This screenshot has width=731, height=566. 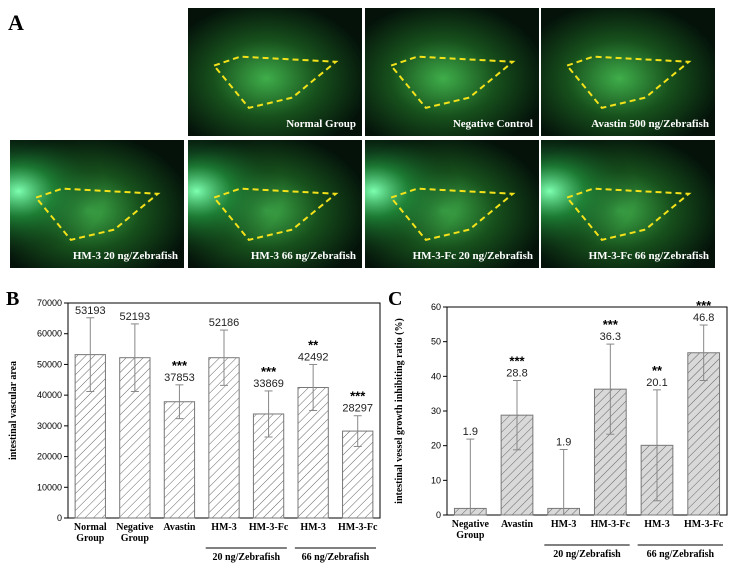 What do you see at coordinates (473, 256) in the screenshot?
I see `image-caption: HM-3-Fc 20 ng/Zebrafish` at bounding box center [473, 256].